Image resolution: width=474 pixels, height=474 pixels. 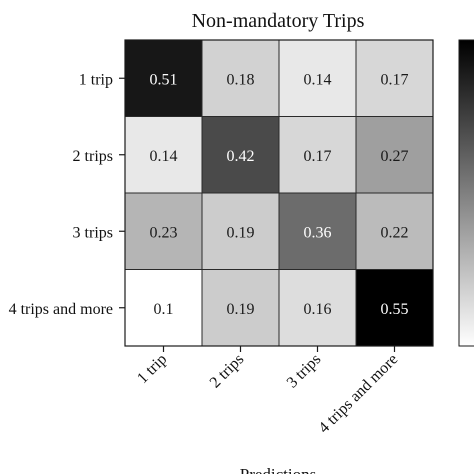 What do you see at coordinates (304, 371) in the screenshot?
I see `x-tick-label: 3 trips` at bounding box center [304, 371].